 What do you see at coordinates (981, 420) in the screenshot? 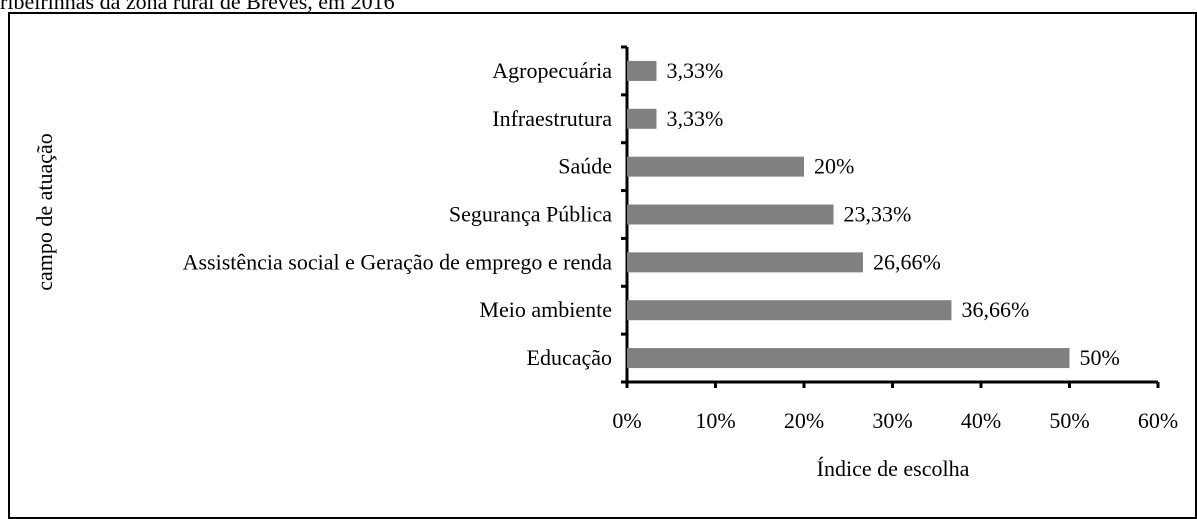
I see `x-tick-label: 40%` at bounding box center [981, 420].